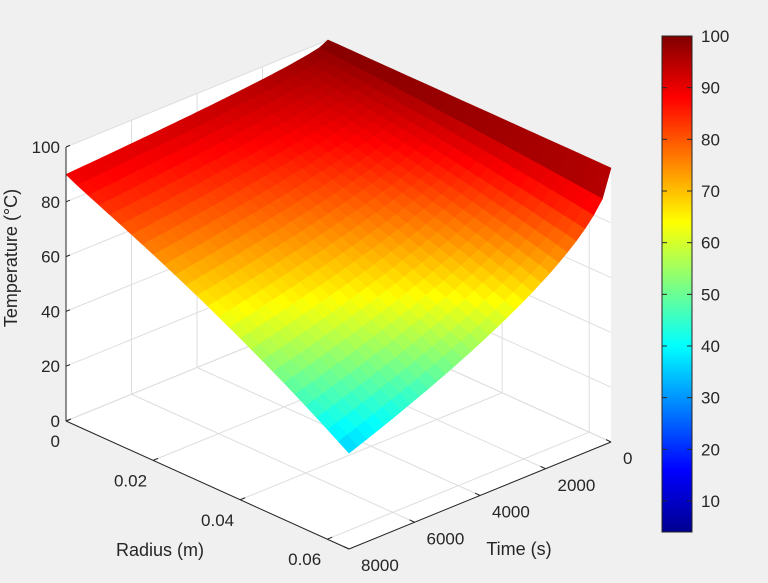 This screenshot has height=583, width=768. What do you see at coordinates (710, 294) in the screenshot?
I see `colorbar-tick-label: 50` at bounding box center [710, 294].